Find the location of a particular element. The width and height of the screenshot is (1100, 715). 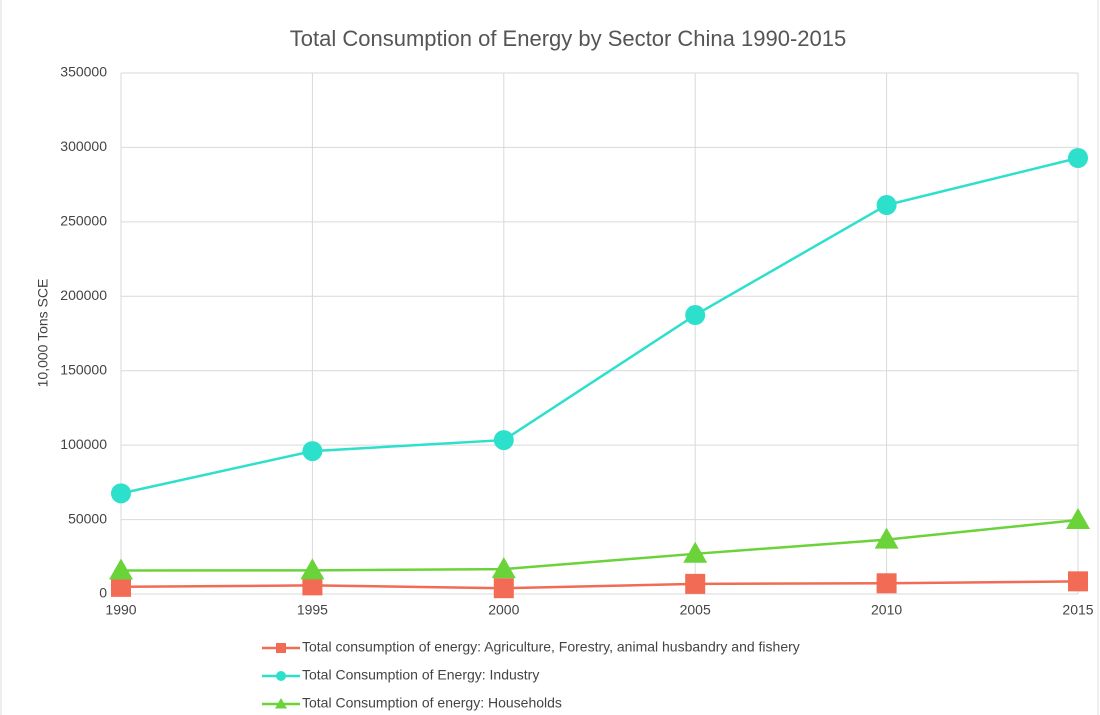

y-tick-label: 0 is located at coordinates (103, 593).